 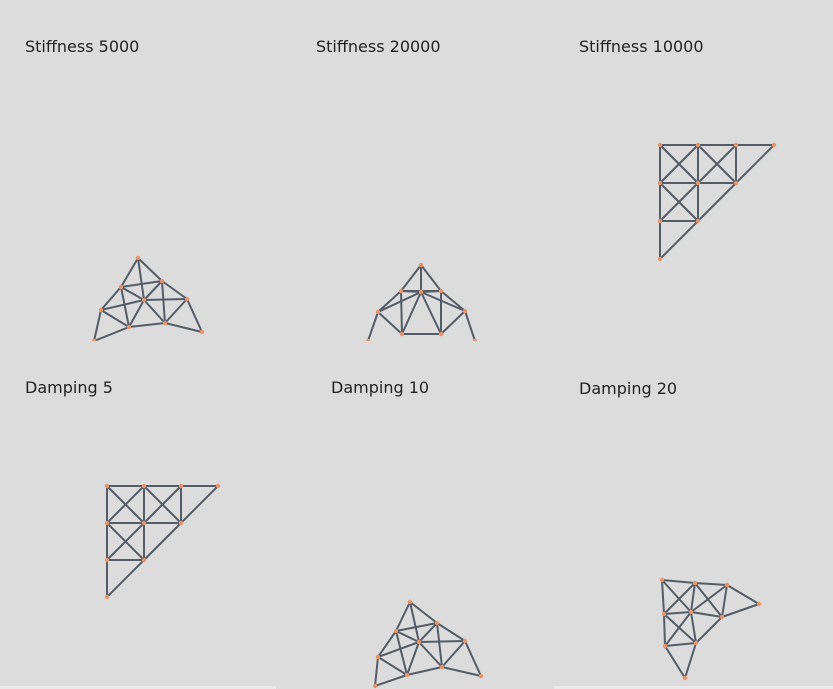 I want to click on bottom-divider, so click(x=138, y=687).